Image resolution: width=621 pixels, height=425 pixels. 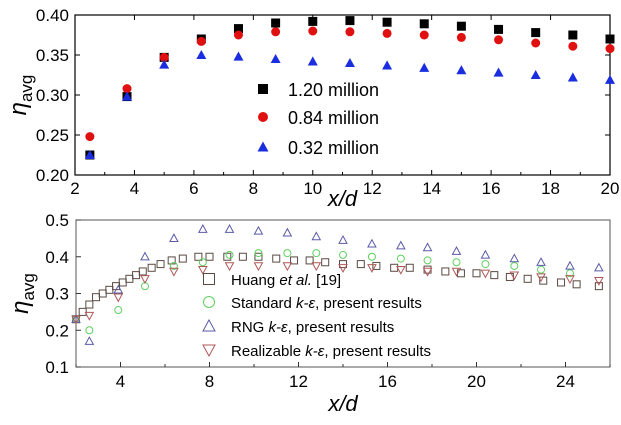 I want to click on top-x-tick-label: 10, so click(x=312, y=188).